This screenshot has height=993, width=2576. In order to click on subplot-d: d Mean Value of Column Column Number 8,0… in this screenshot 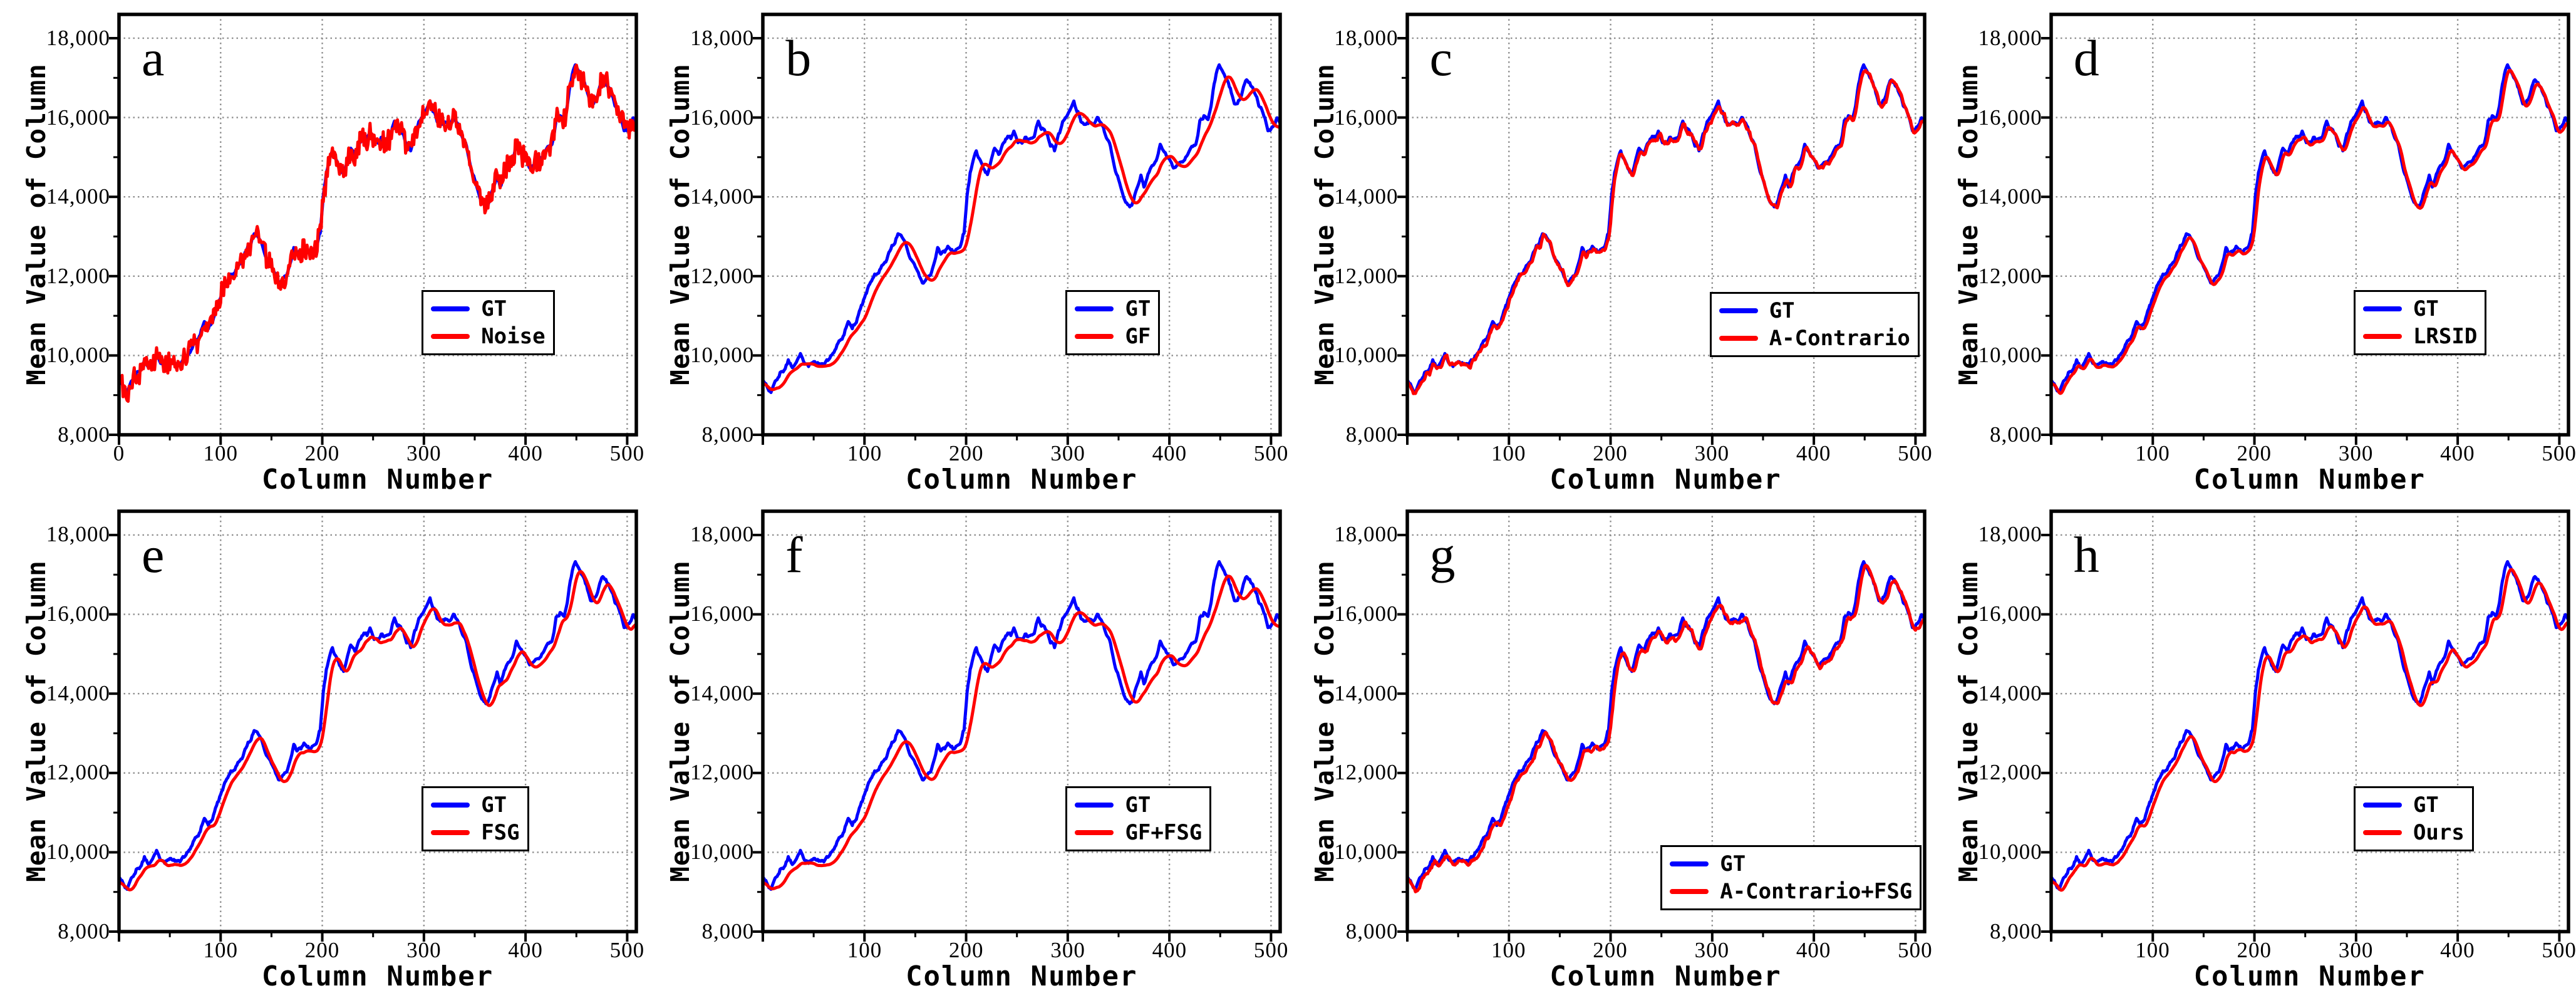, I will do `click(2254, 248)`.